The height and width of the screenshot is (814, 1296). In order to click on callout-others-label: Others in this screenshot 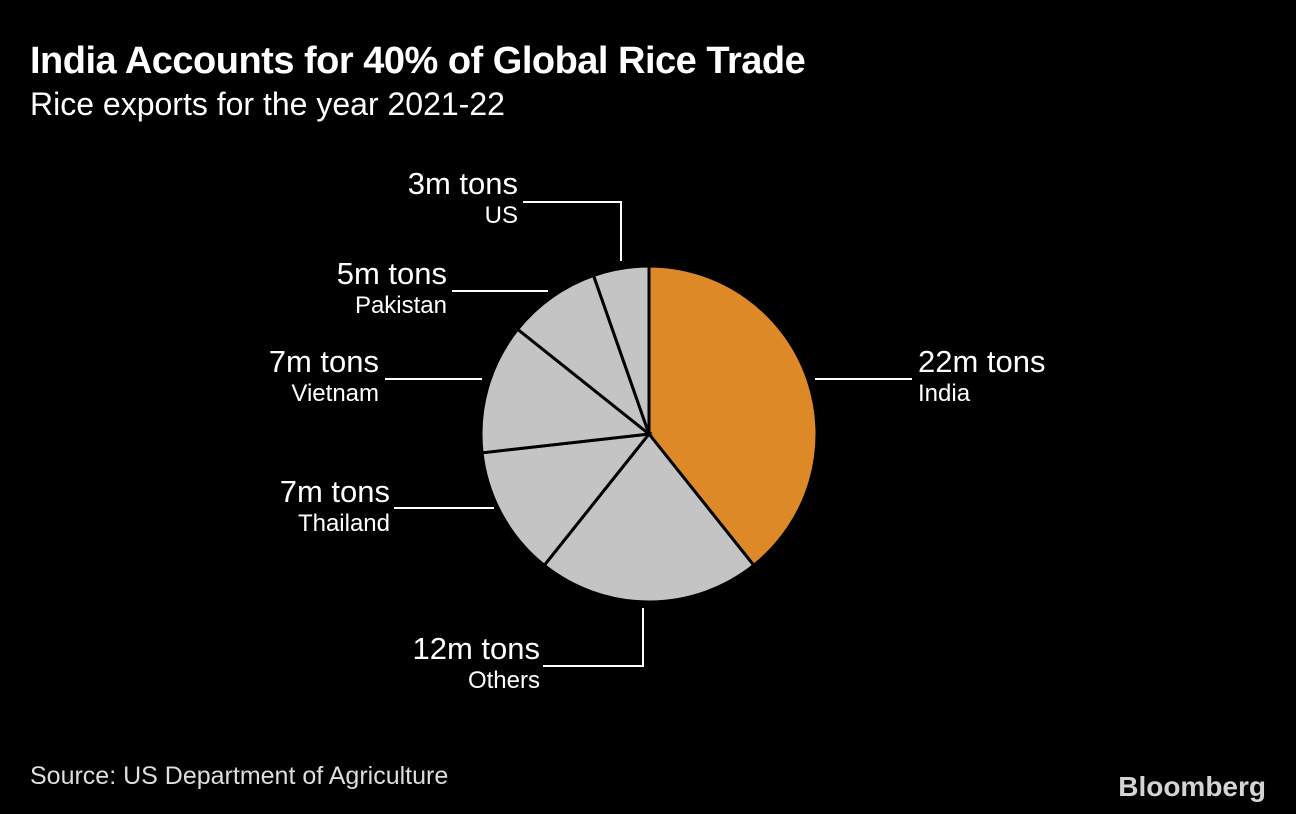, I will do `click(503, 680)`.